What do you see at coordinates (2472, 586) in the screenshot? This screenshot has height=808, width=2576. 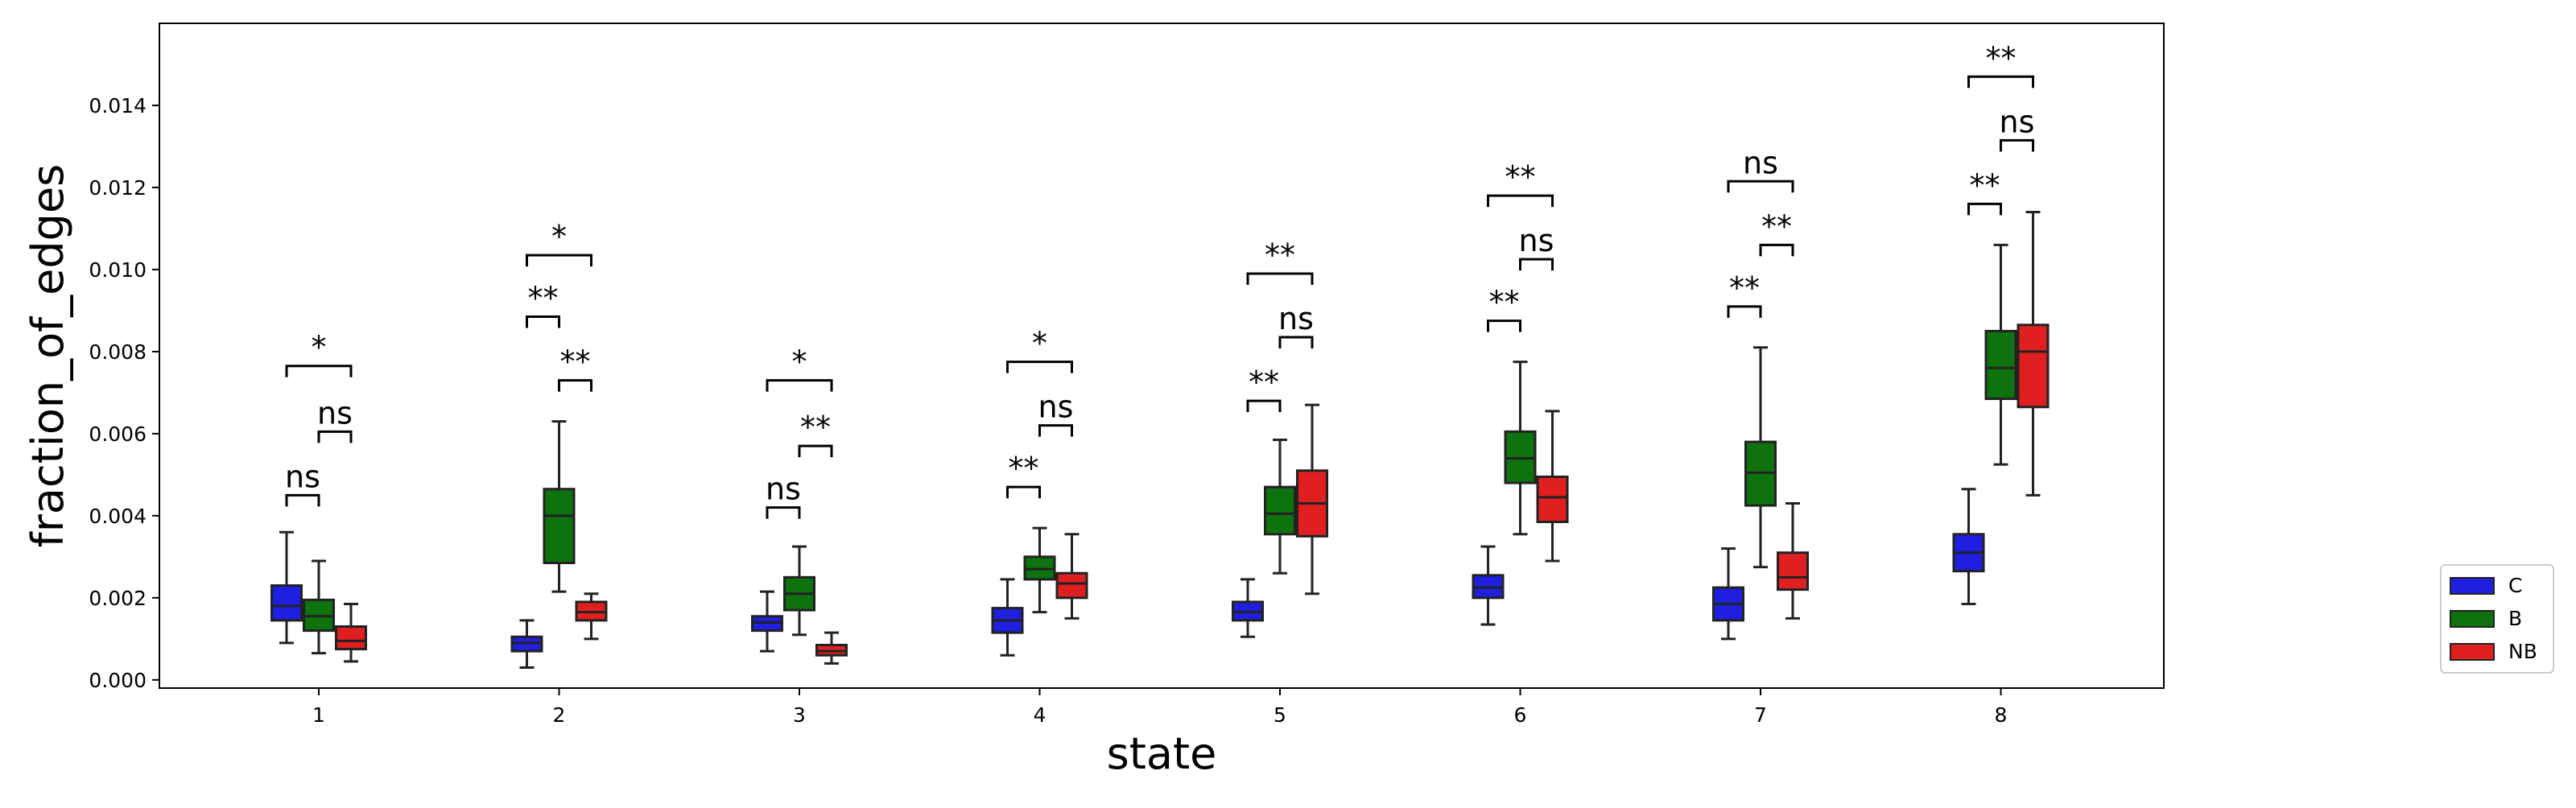 I see `legend-swatch-C` at bounding box center [2472, 586].